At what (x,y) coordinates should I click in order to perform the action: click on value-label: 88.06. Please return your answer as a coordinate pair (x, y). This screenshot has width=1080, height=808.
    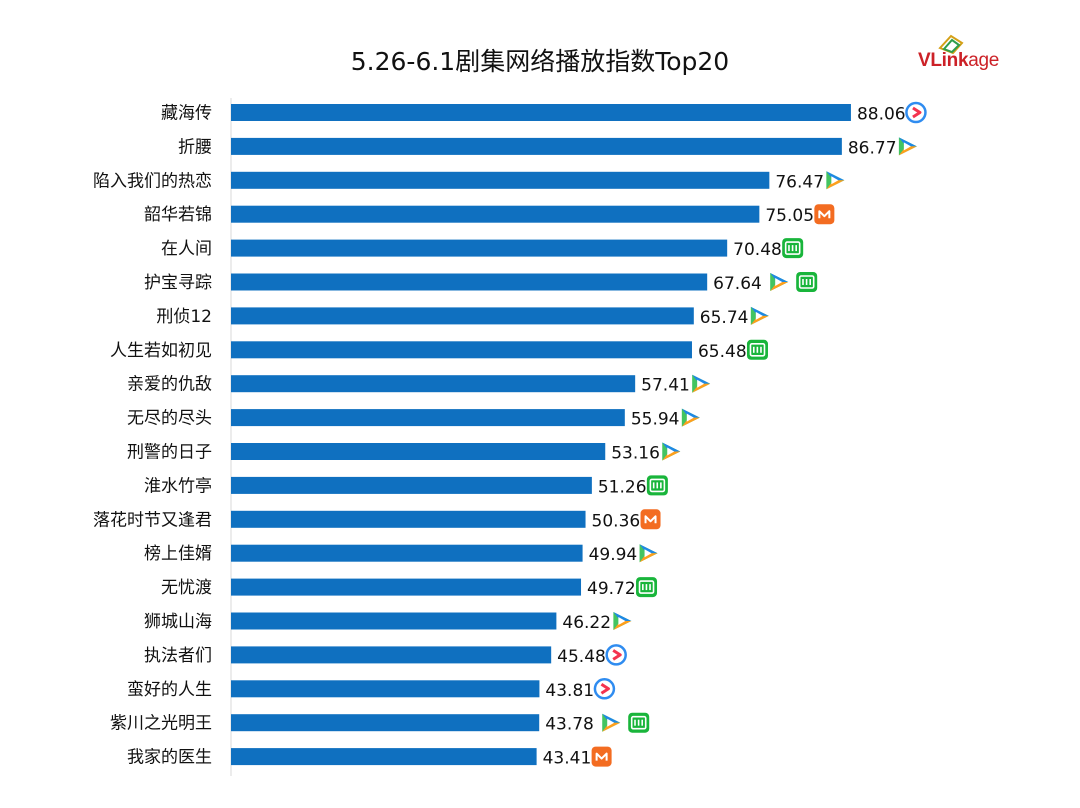
    Looking at the image, I should click on (881, 115).